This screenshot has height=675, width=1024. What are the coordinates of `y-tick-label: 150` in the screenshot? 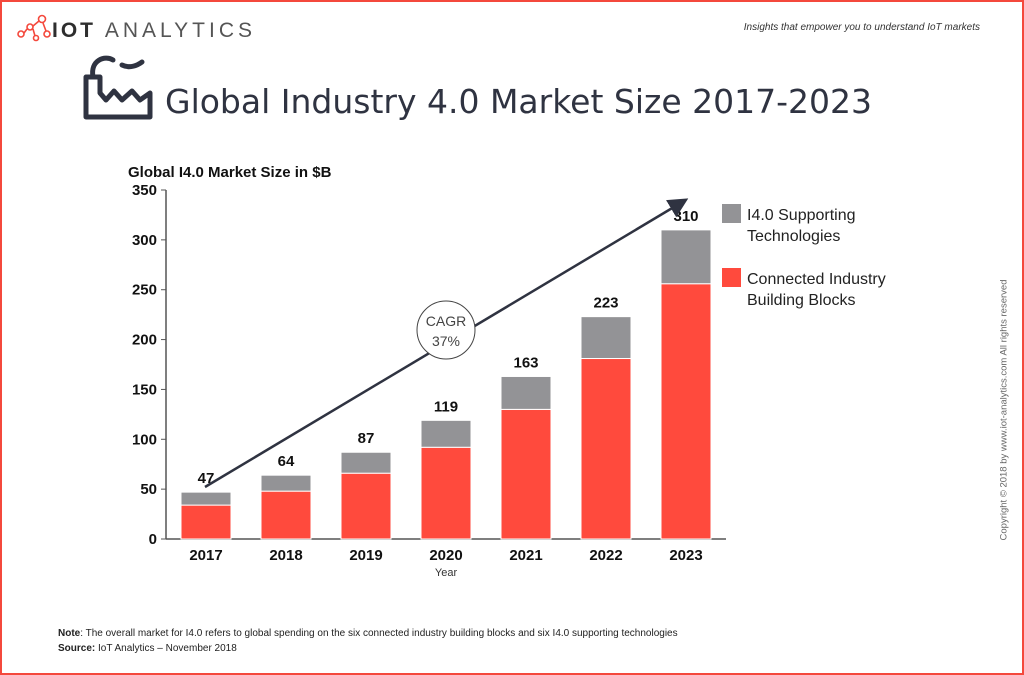 It's located at (144, 389).